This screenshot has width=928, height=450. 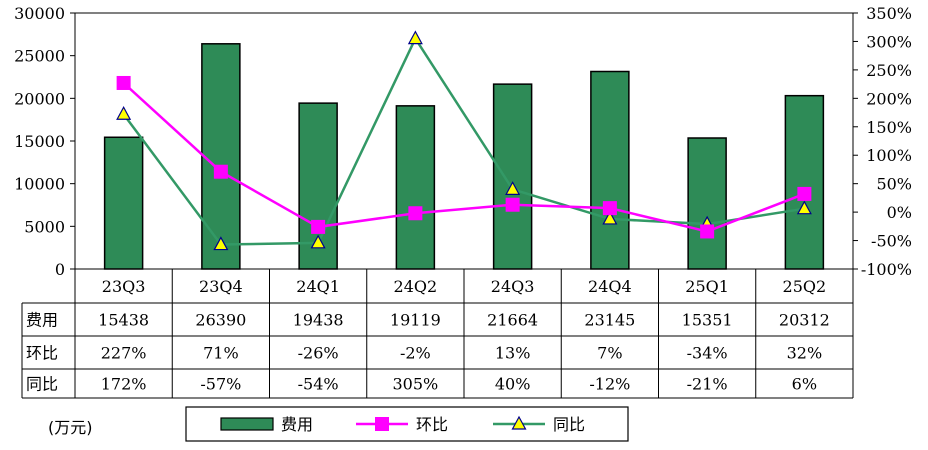 I want to click on right-tick-label: 150%, so click(x=889, y=127).